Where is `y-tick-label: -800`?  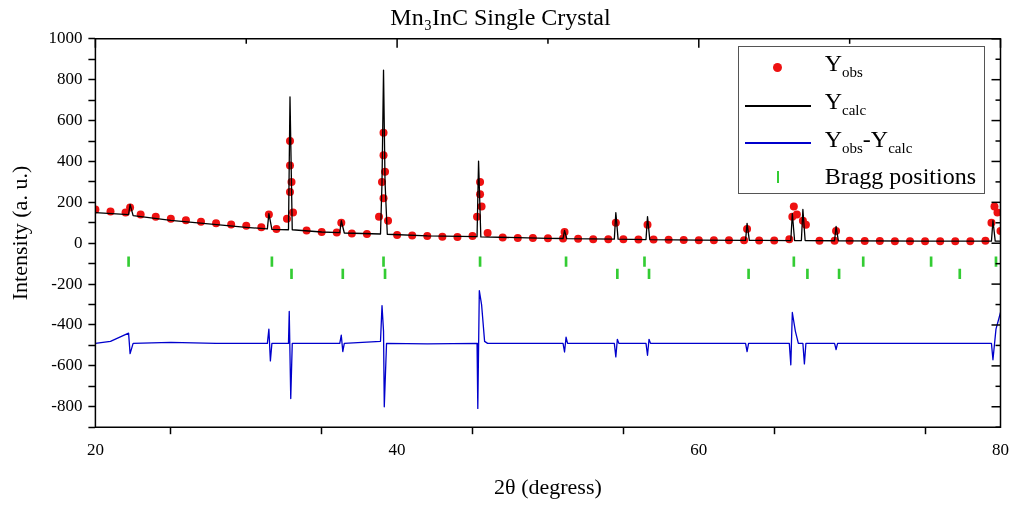
y-tick-label: -800 is located at coordinates (67, 406).